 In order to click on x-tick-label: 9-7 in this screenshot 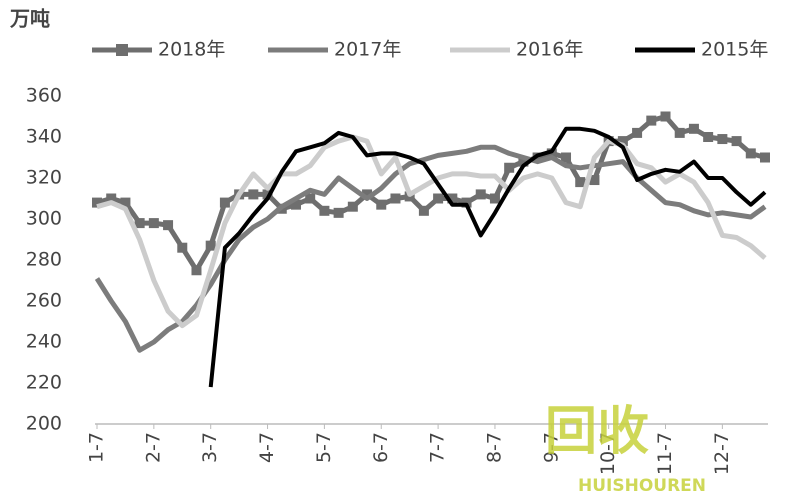, I will do `click(551, 447)`.